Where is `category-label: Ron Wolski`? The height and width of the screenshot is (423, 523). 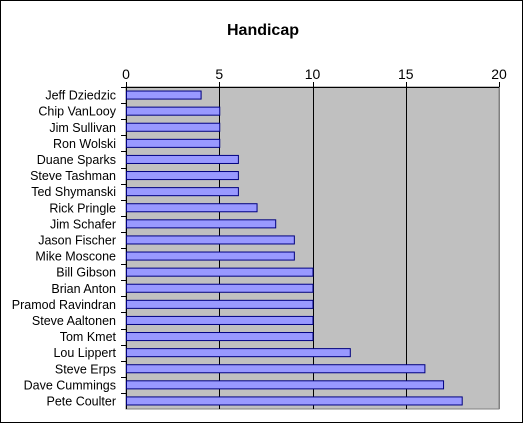
category-label: Ron Wolski is located at coordinates (84, 144).